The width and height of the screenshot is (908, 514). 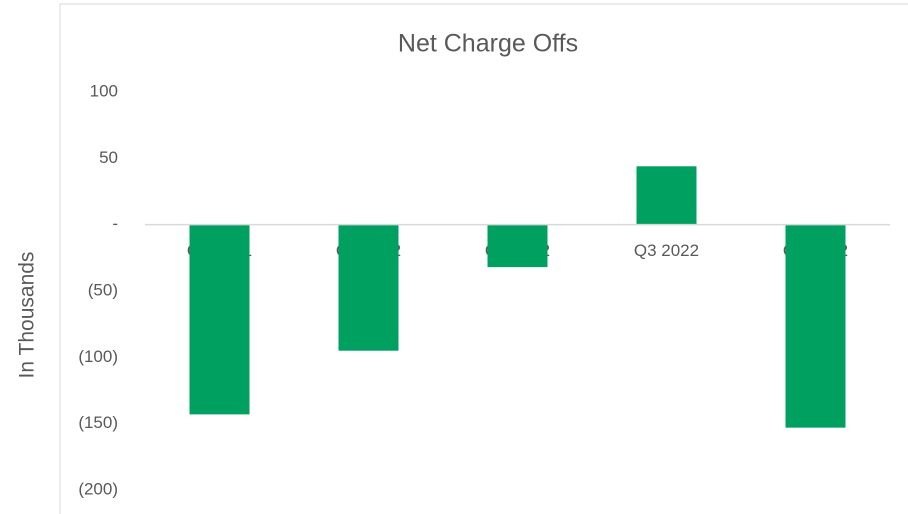 What do you see at coordinates (27, 315) in the screenshot?
I see `y-axis-label: In Thousands` at bounding box center [27, 315].